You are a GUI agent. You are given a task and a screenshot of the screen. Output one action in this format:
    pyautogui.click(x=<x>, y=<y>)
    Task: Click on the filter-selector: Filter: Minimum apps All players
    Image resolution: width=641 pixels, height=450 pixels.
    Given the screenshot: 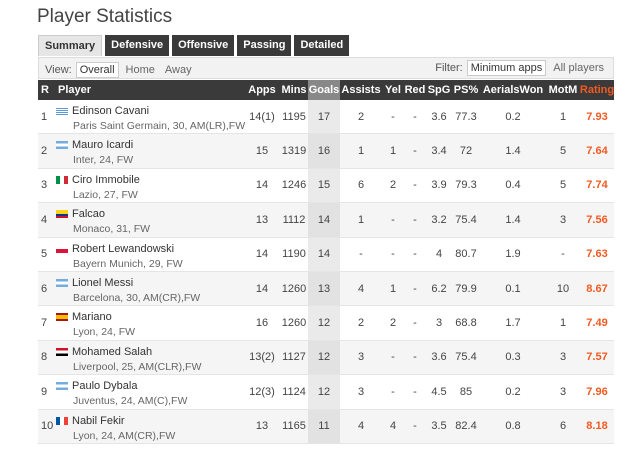 What is the action you would take?
    pyautogui.click(x=521, y=68)
    